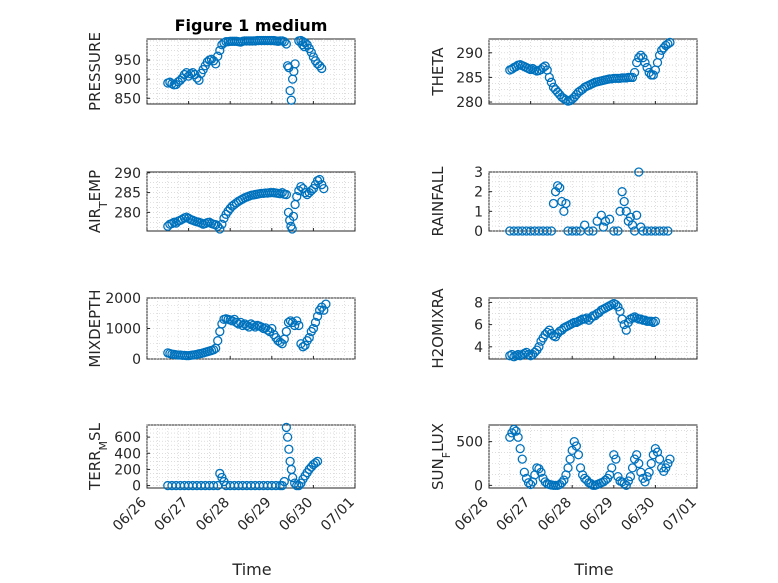 The height and width of the screenshot is (583, 778). I want to click on x-tick-label: 06/26, so click(472, 514).